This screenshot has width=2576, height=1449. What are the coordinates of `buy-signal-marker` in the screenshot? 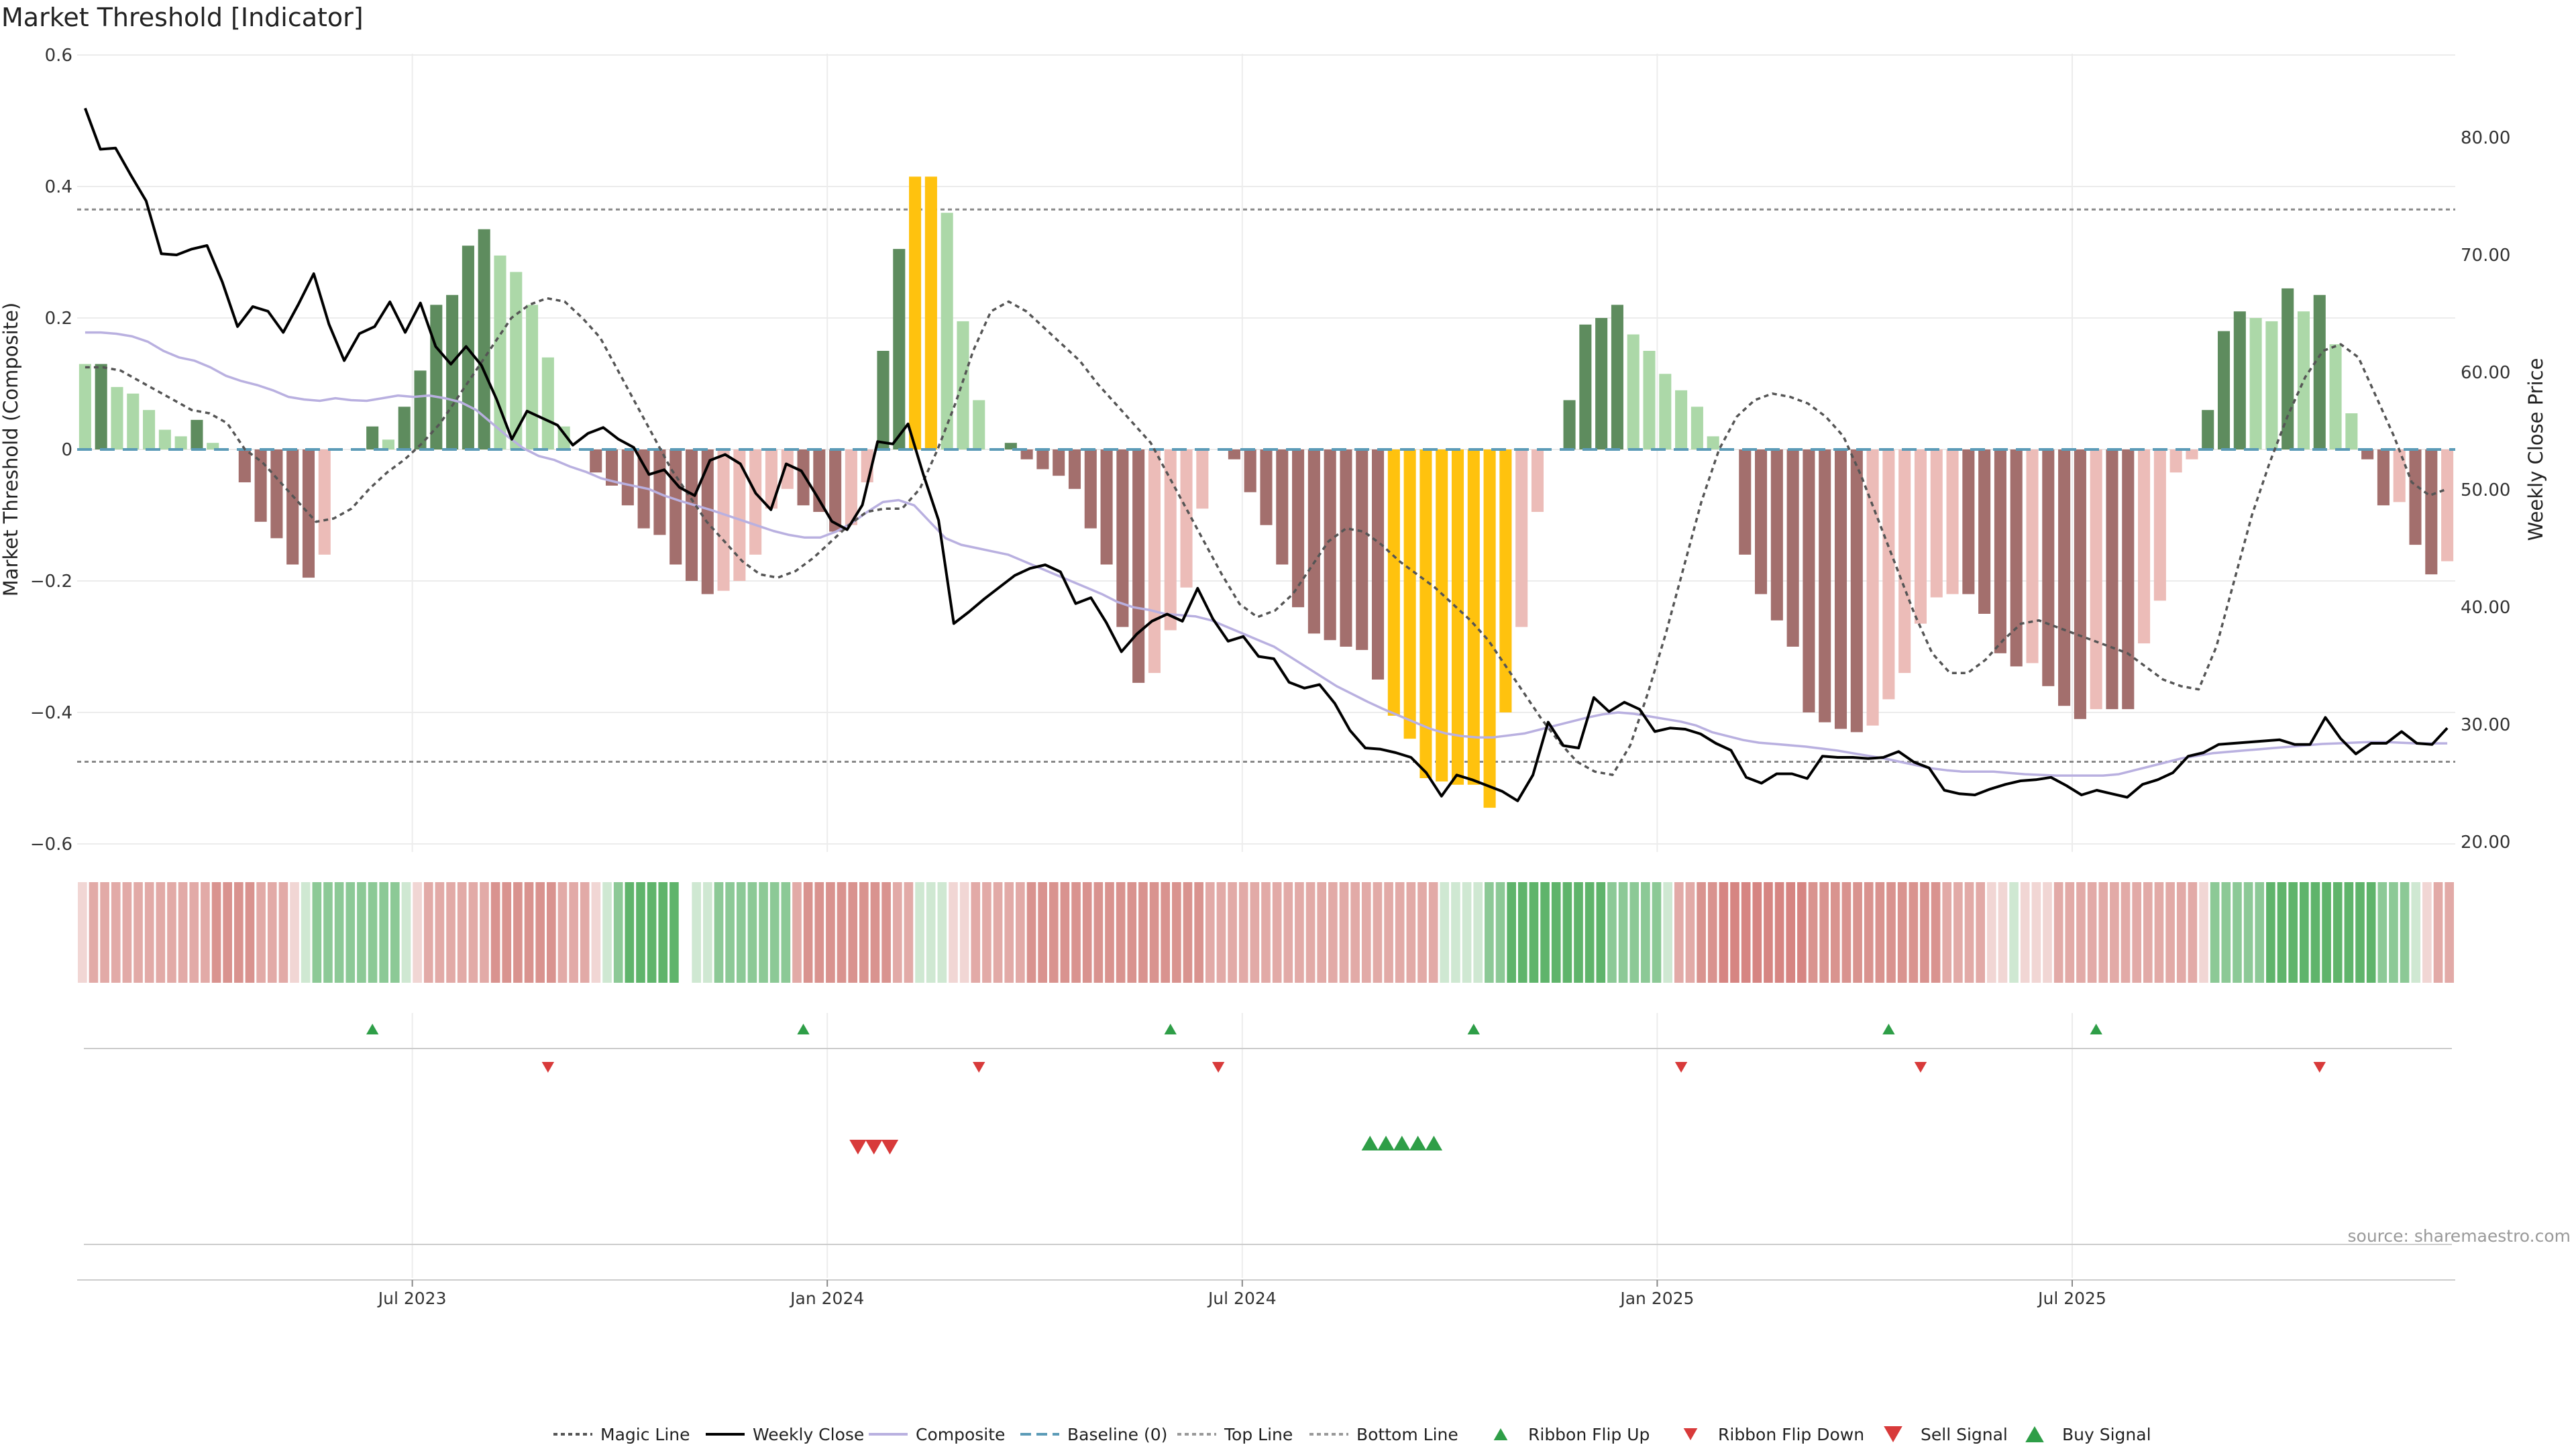 It's located at (1418, 1143).